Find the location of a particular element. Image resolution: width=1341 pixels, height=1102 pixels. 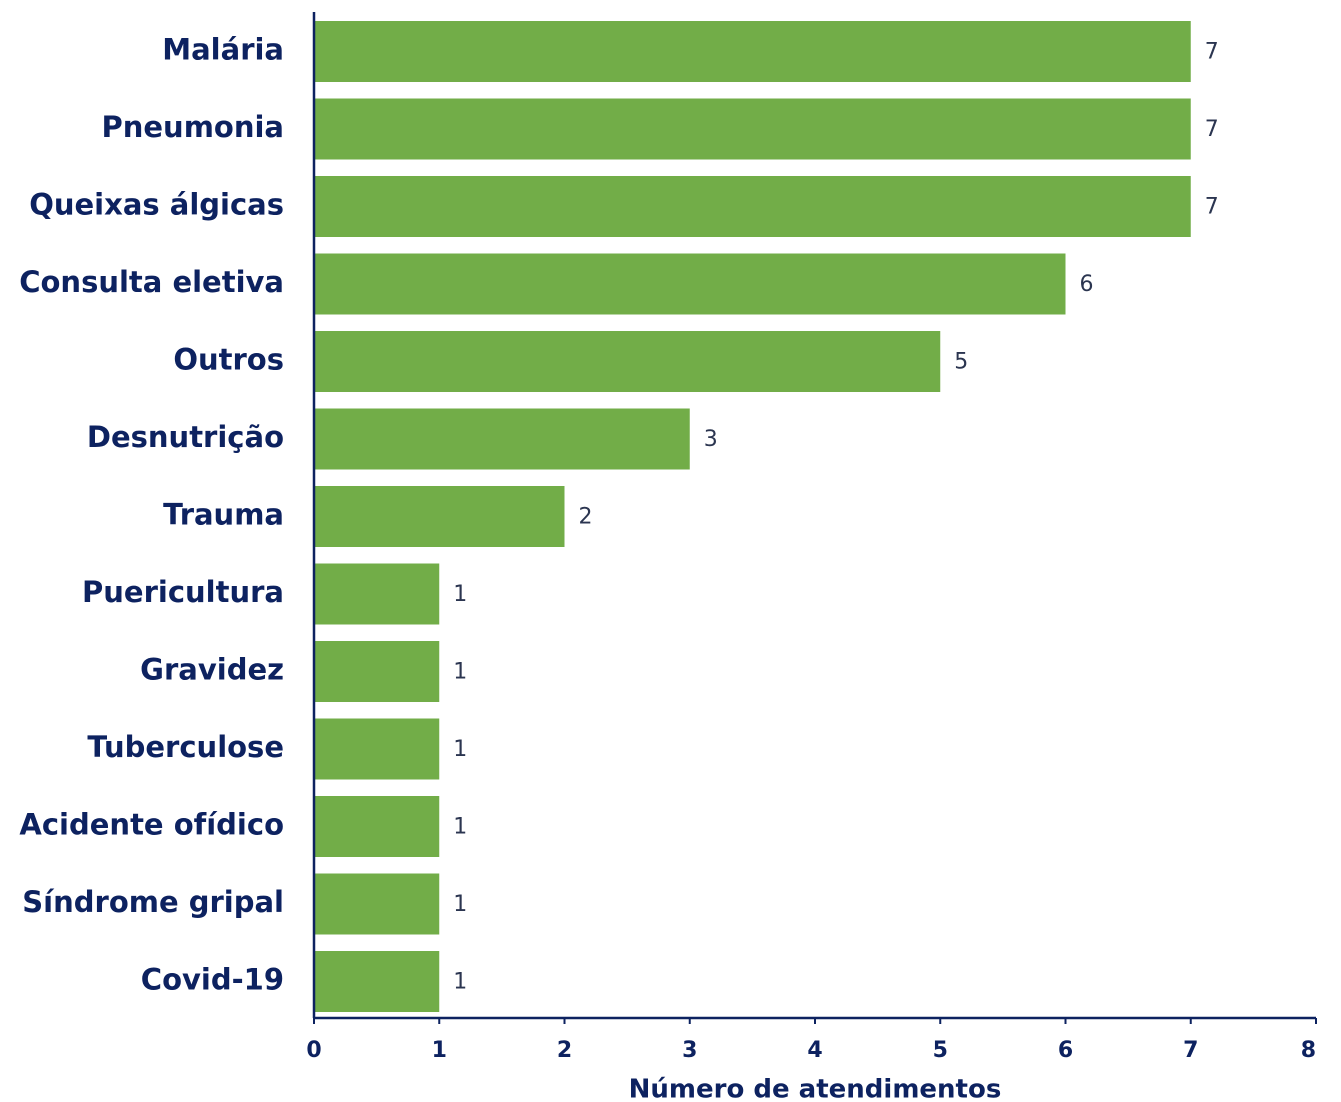

value-label-consulta-eletiva: 6 is located at coordinates (1087, 284).